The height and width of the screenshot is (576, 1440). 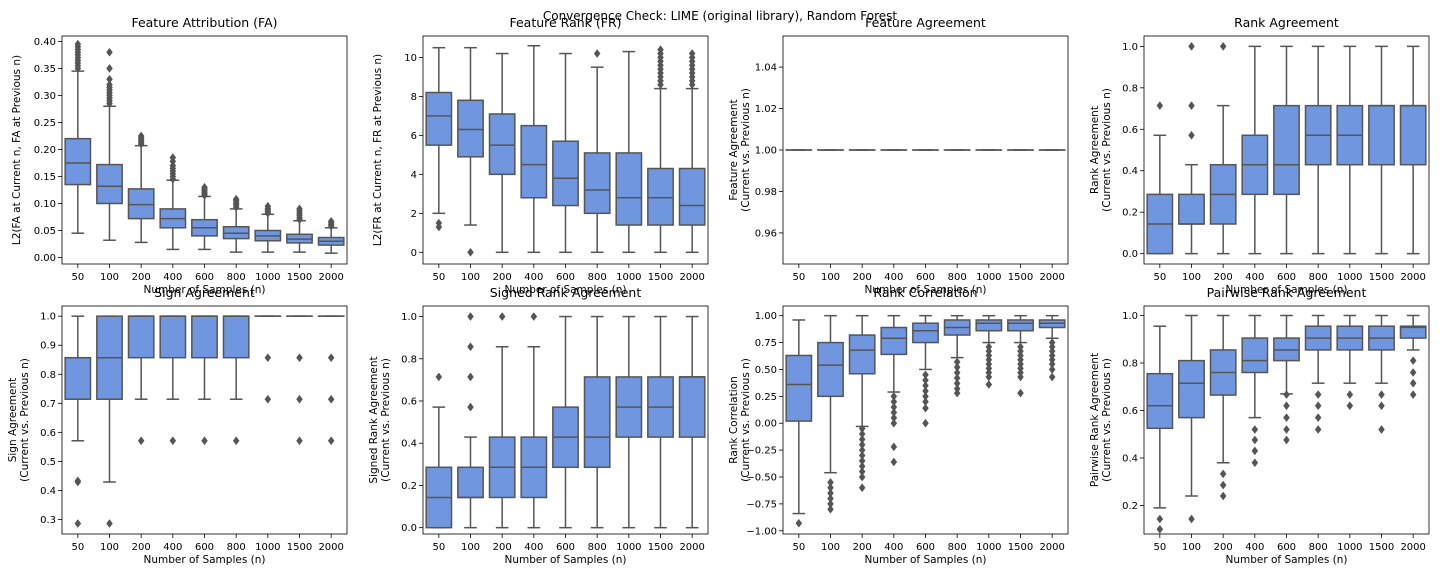 What do you see at coordinates (378, 150) in the screenshot?
I see `y-axis-label: L2(FR at Current n, FR at Previous n)` at bounding box center [378, 150].